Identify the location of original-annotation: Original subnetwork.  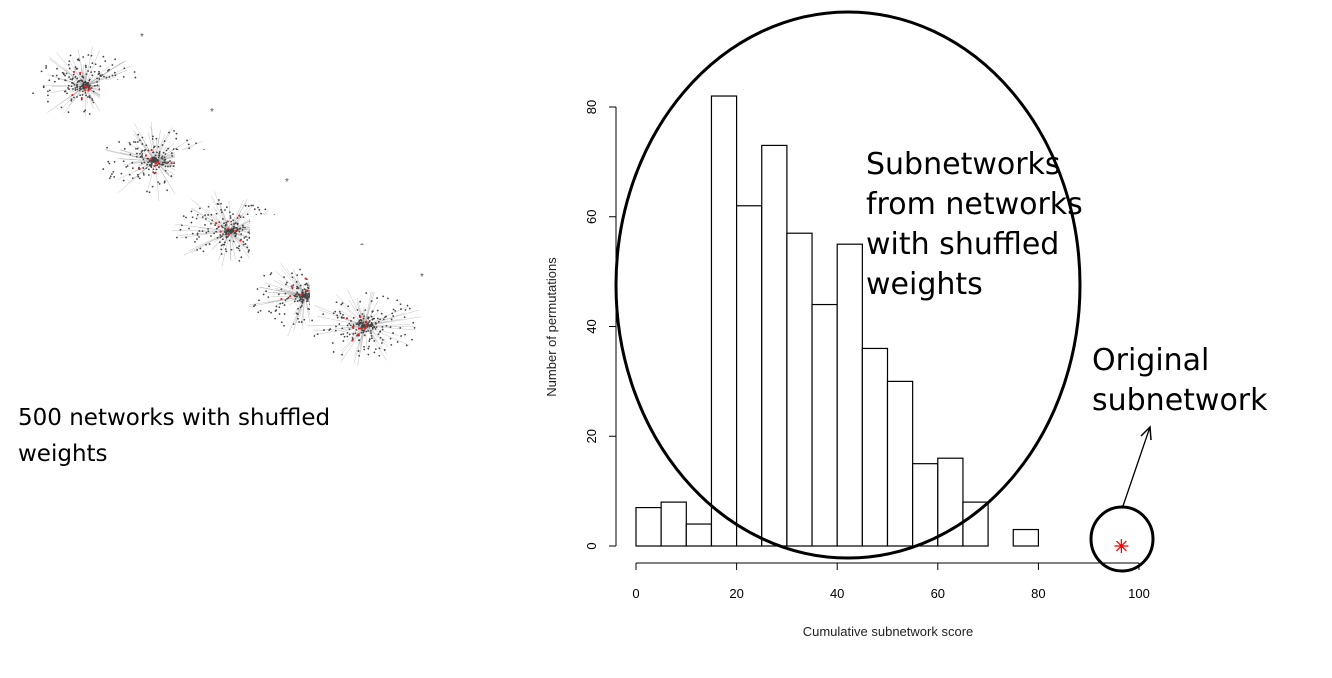
(1180, 381).